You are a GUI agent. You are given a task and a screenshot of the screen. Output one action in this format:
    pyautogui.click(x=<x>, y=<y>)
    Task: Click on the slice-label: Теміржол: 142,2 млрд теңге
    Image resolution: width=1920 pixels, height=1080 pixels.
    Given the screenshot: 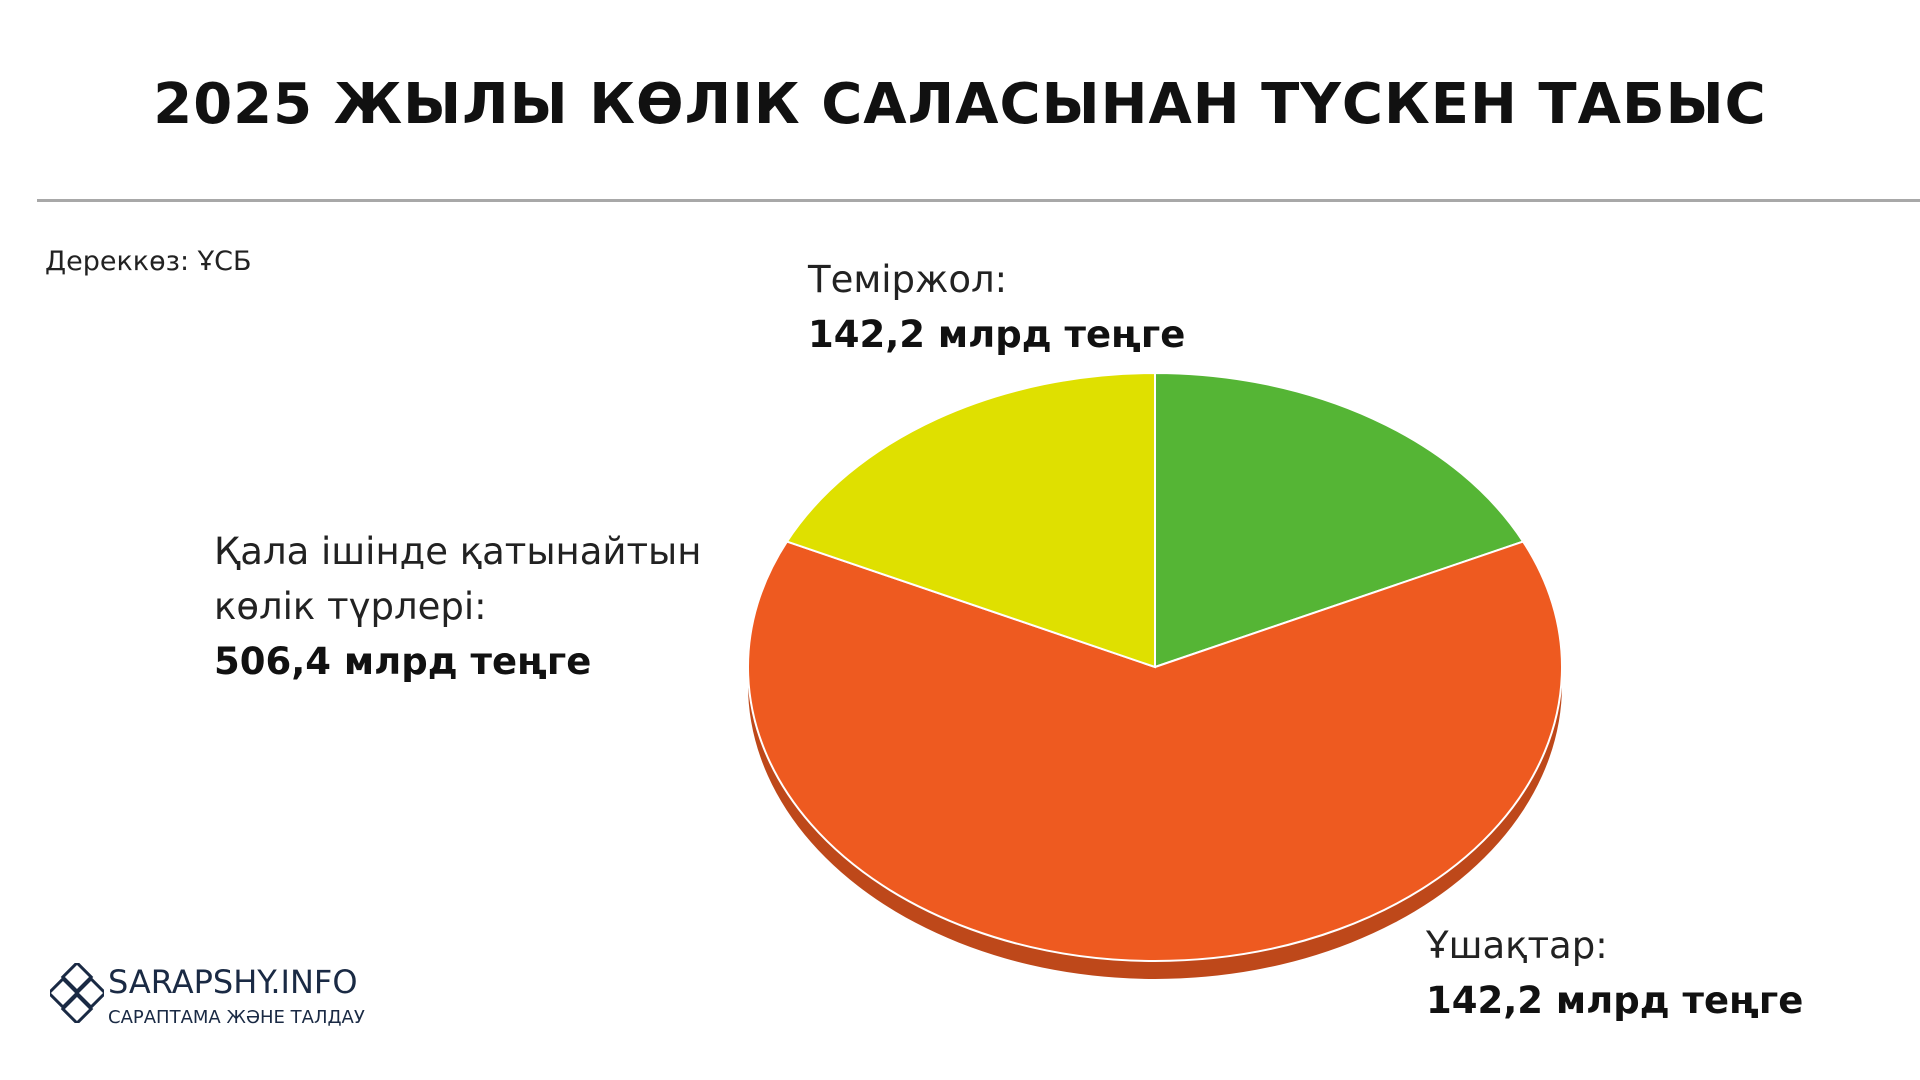 What is the action you would take?
    pyautogui.click(x=1068, y=307)
    